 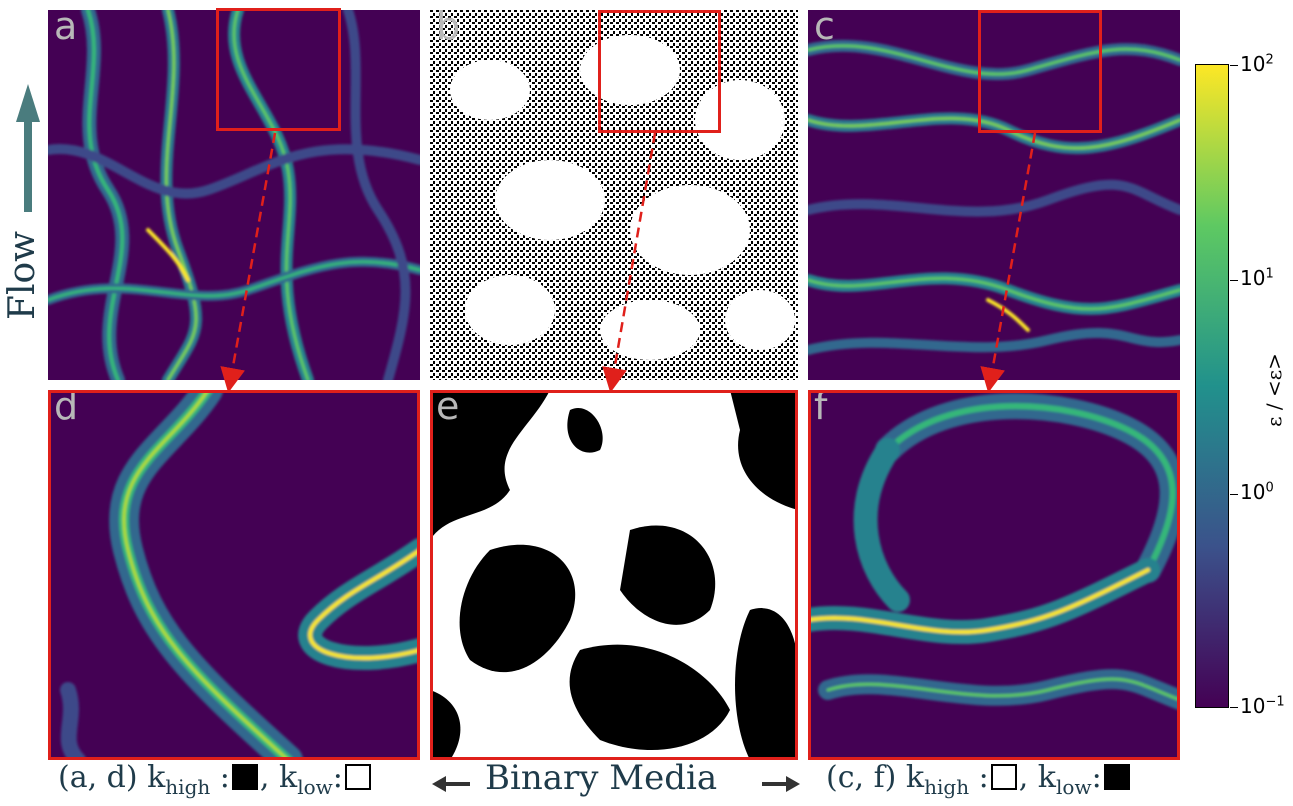 I want to click on caption-arrow-left-head, so click(x=439, y=784).